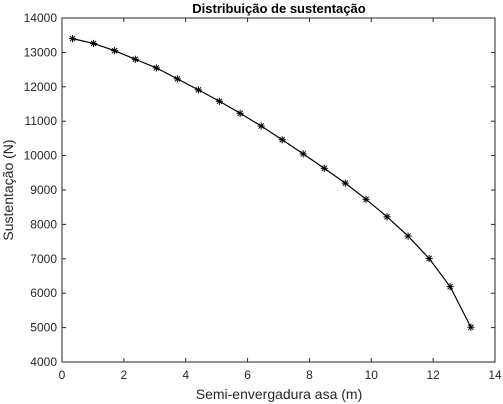 Image resolution: width=503 pixels, height=404 pixels. Describe the element at coordinates (124, 375) in the screenshot. I see `x-tick-label: 2` at that location.